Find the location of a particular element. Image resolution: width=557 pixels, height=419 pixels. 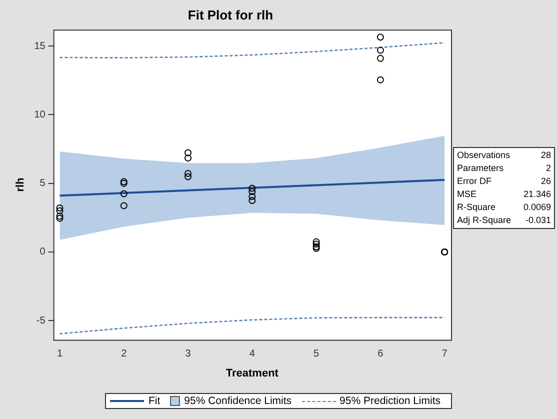

text: Adj R-Square -0.031 is located at coordinates (504, 220).